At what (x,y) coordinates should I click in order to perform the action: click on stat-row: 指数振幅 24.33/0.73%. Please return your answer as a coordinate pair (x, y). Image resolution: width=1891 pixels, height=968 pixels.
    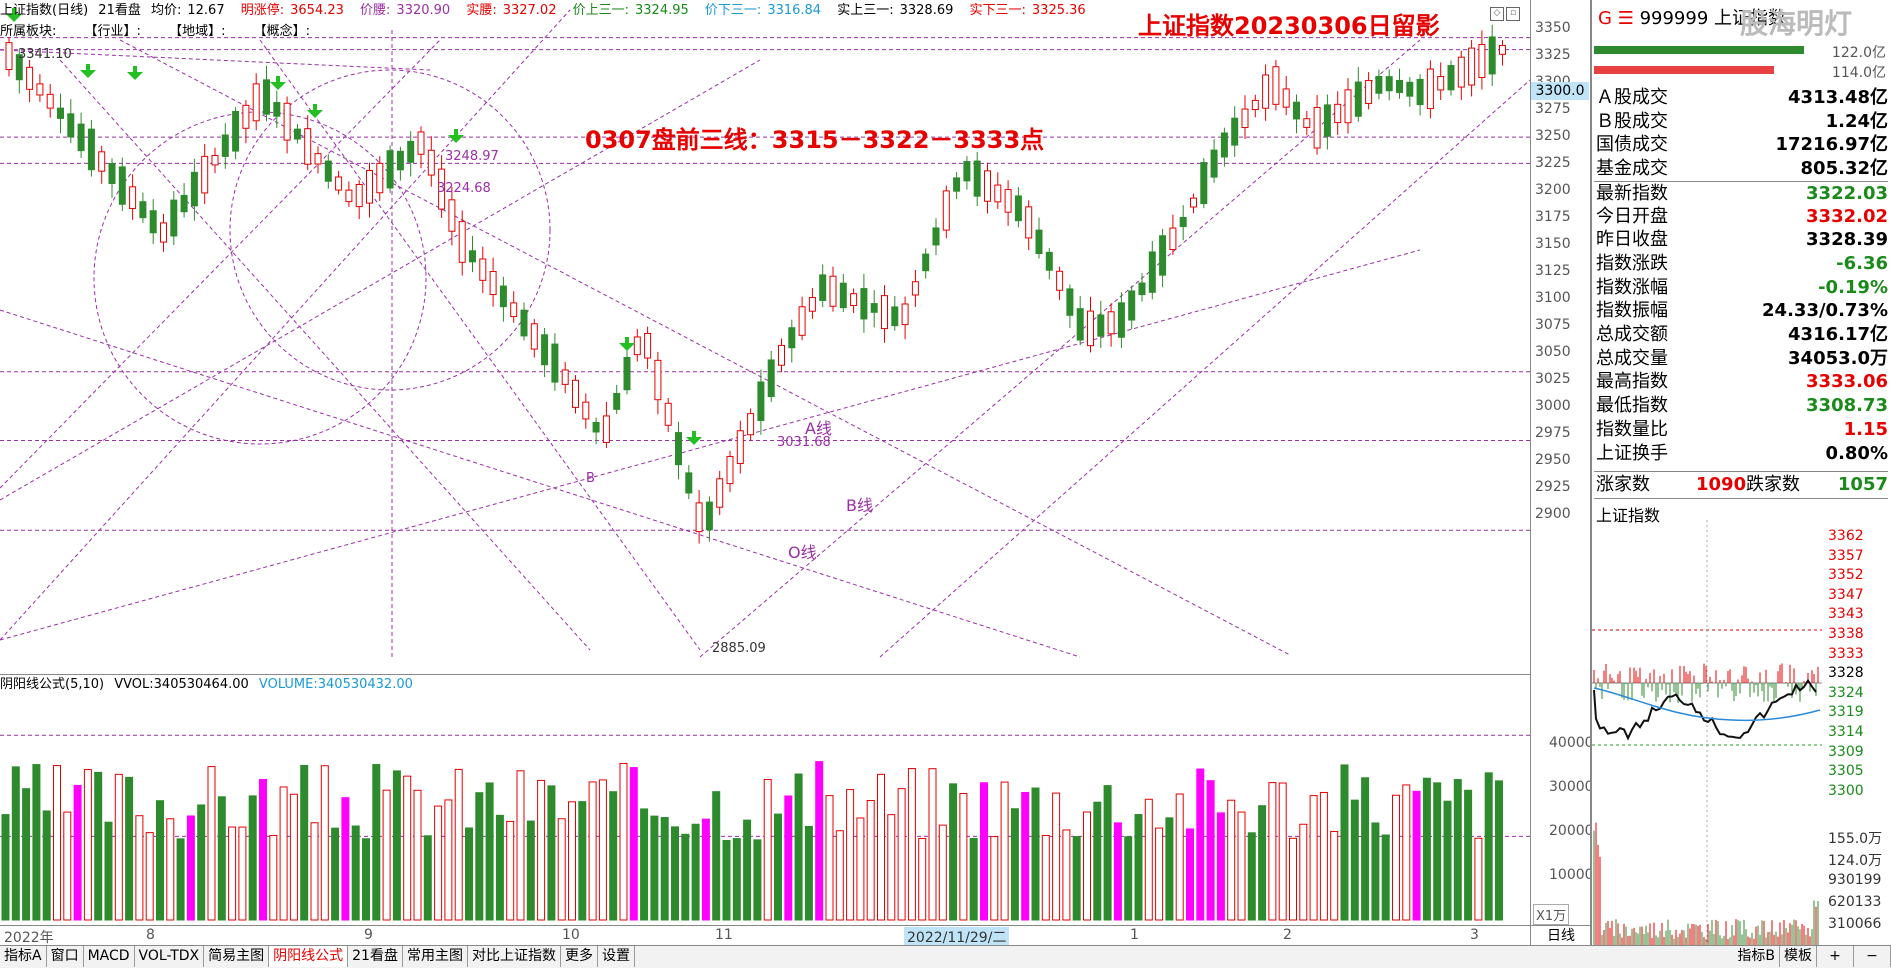
    Looking at the image, I should click on (1741, 311).